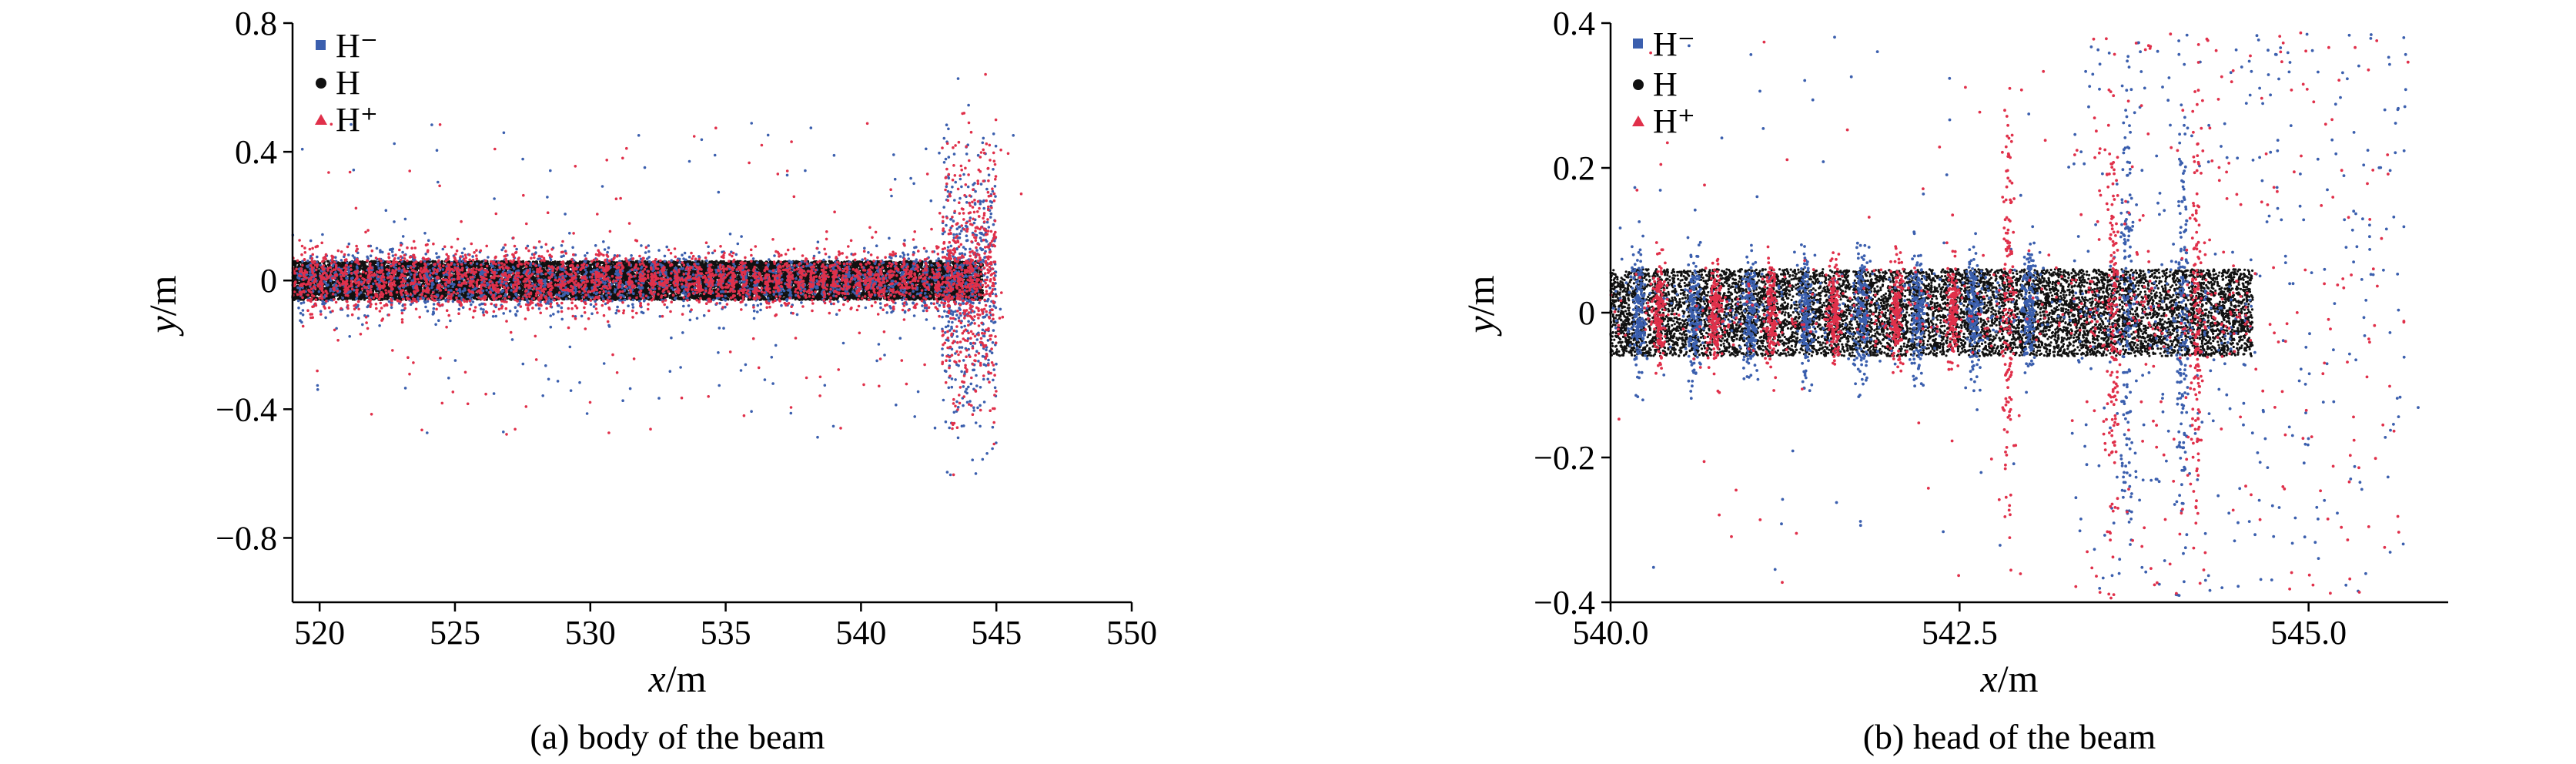 This screenshot has height=764, width=2576. Describe the element at coordinates (321, 45) in the screenshot. I see `legend-marker-h-minus` at that location.